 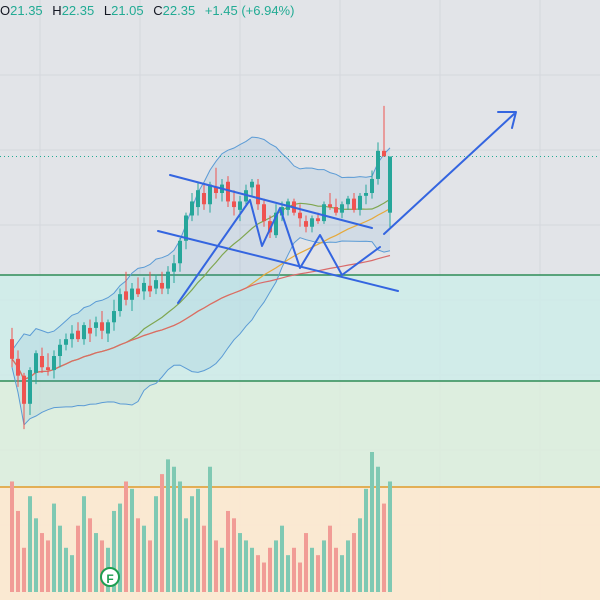 I want to click on wave-path, so click(x=279, y=251).